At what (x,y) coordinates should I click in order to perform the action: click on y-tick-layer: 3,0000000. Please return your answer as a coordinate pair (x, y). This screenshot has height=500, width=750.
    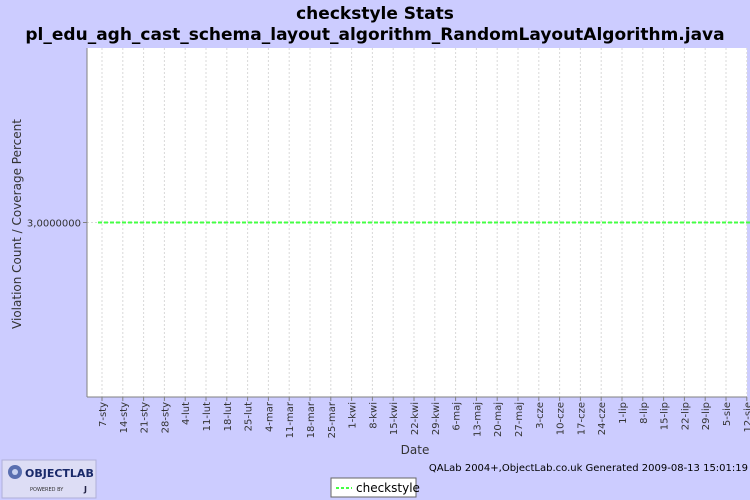
    Looking at the image, I should click on (57, 224).